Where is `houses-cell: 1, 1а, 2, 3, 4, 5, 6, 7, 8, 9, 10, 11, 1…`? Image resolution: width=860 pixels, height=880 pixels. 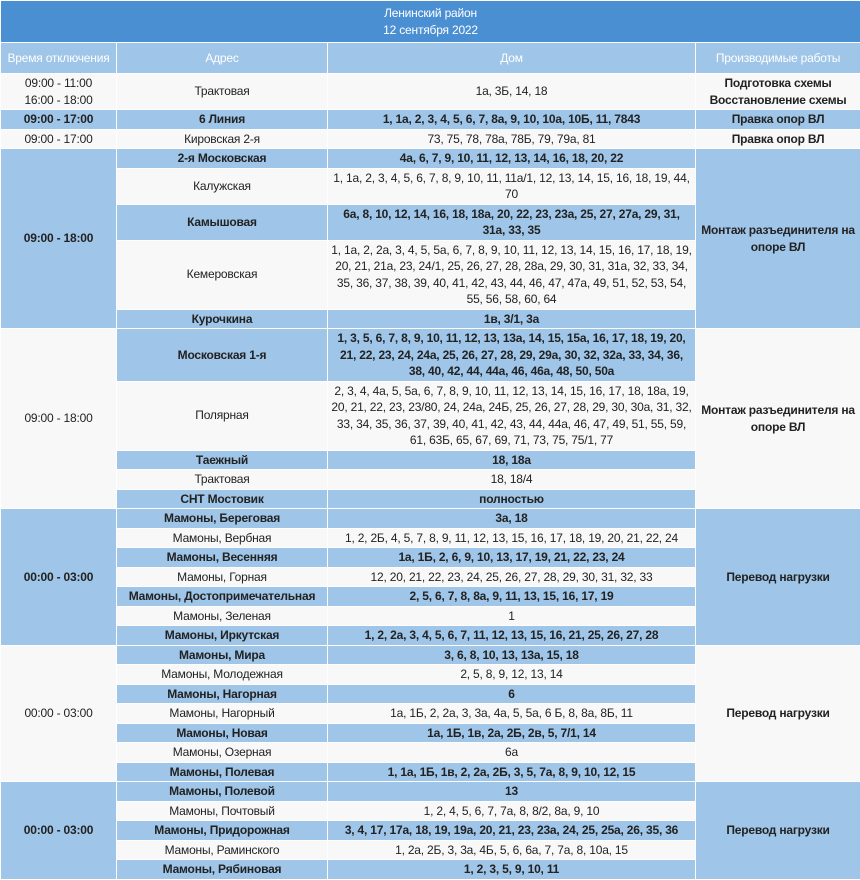 houses-cell: 1, 1а, 2, 3, 4, 5, 6, 7, 8, 9, 10, 11, 1… is located at coordinates (512, 186).